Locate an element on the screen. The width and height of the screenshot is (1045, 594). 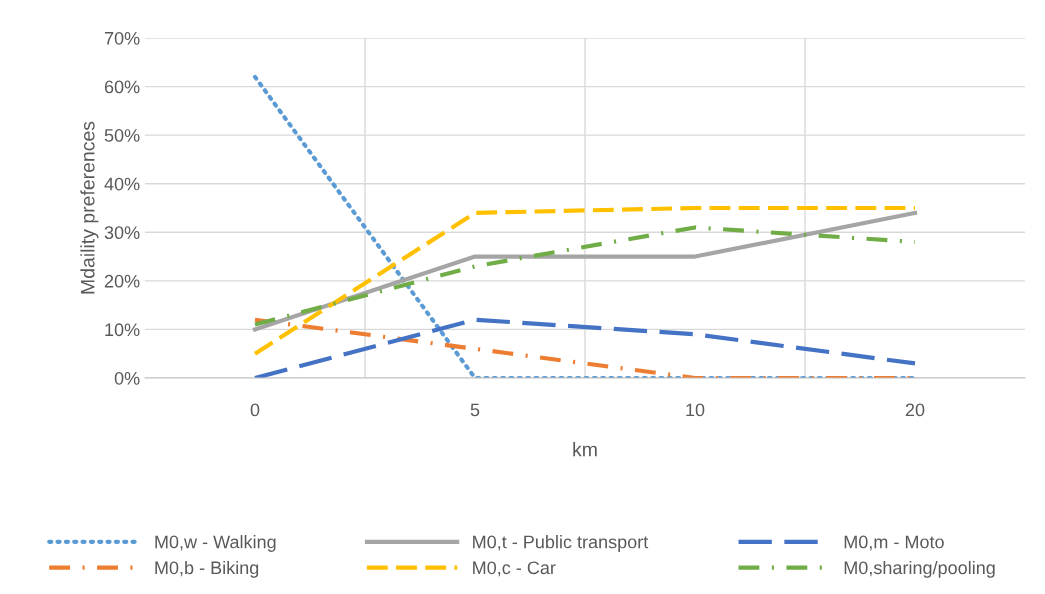
y-tick-label: 20% is located at coordinates (122, 281).